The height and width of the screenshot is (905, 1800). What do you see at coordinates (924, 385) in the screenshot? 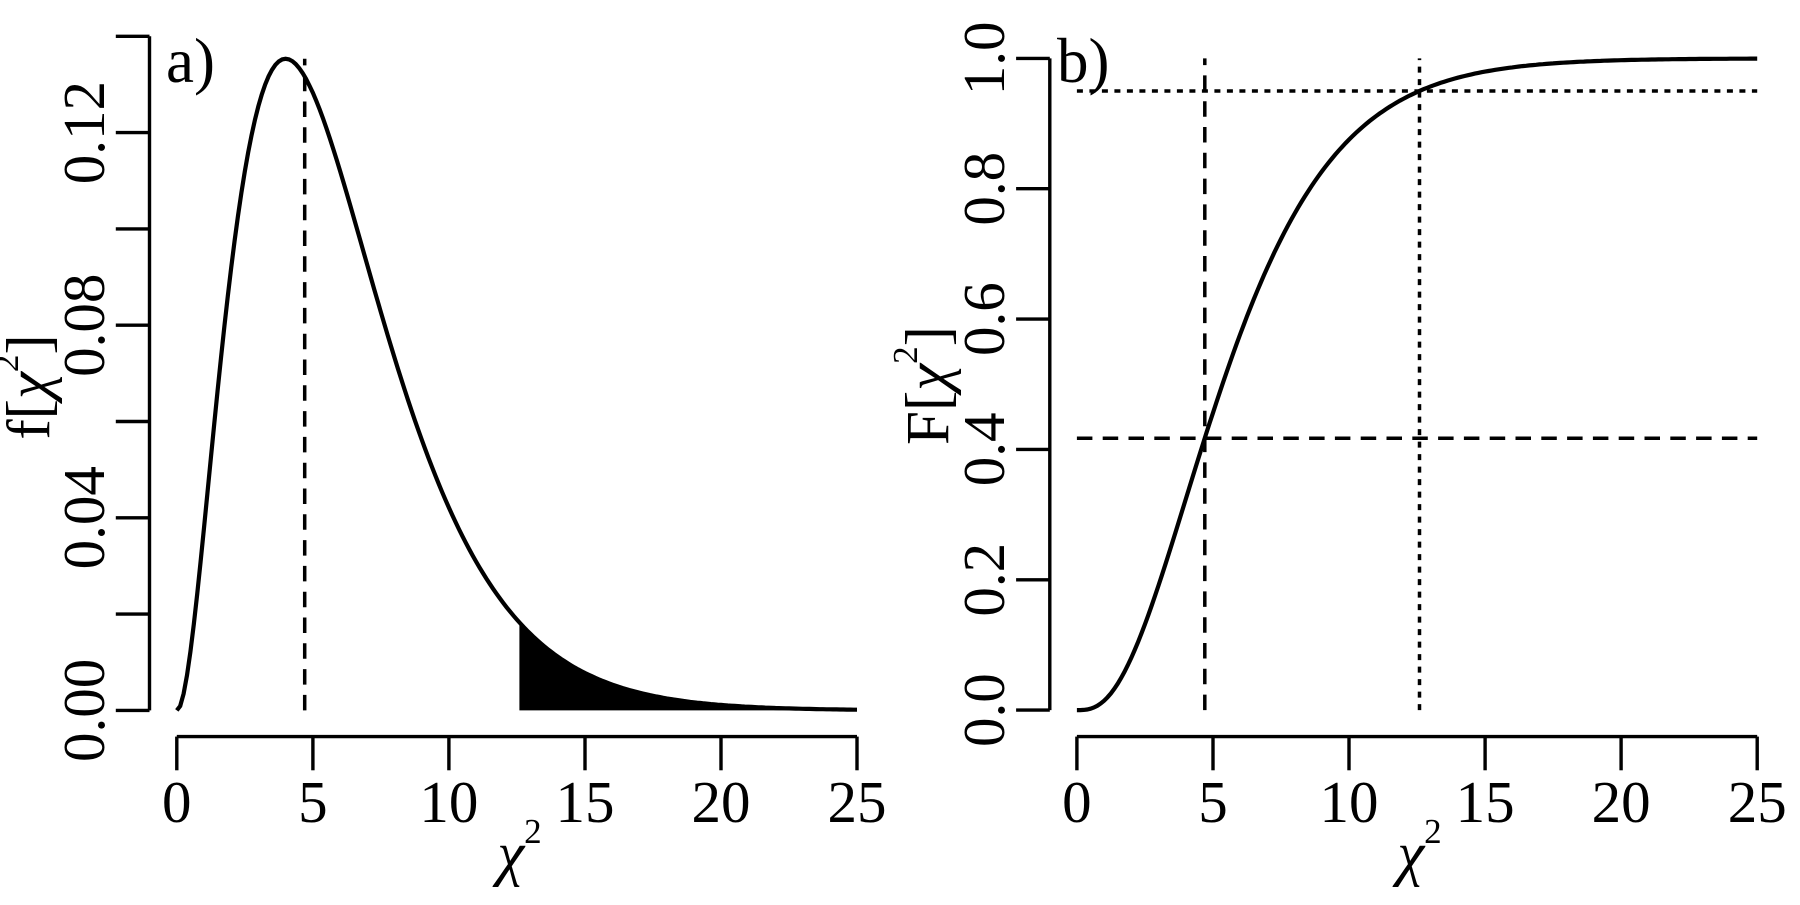
I see `svg-text: F[χ2]` at bounding box center [924, 385].